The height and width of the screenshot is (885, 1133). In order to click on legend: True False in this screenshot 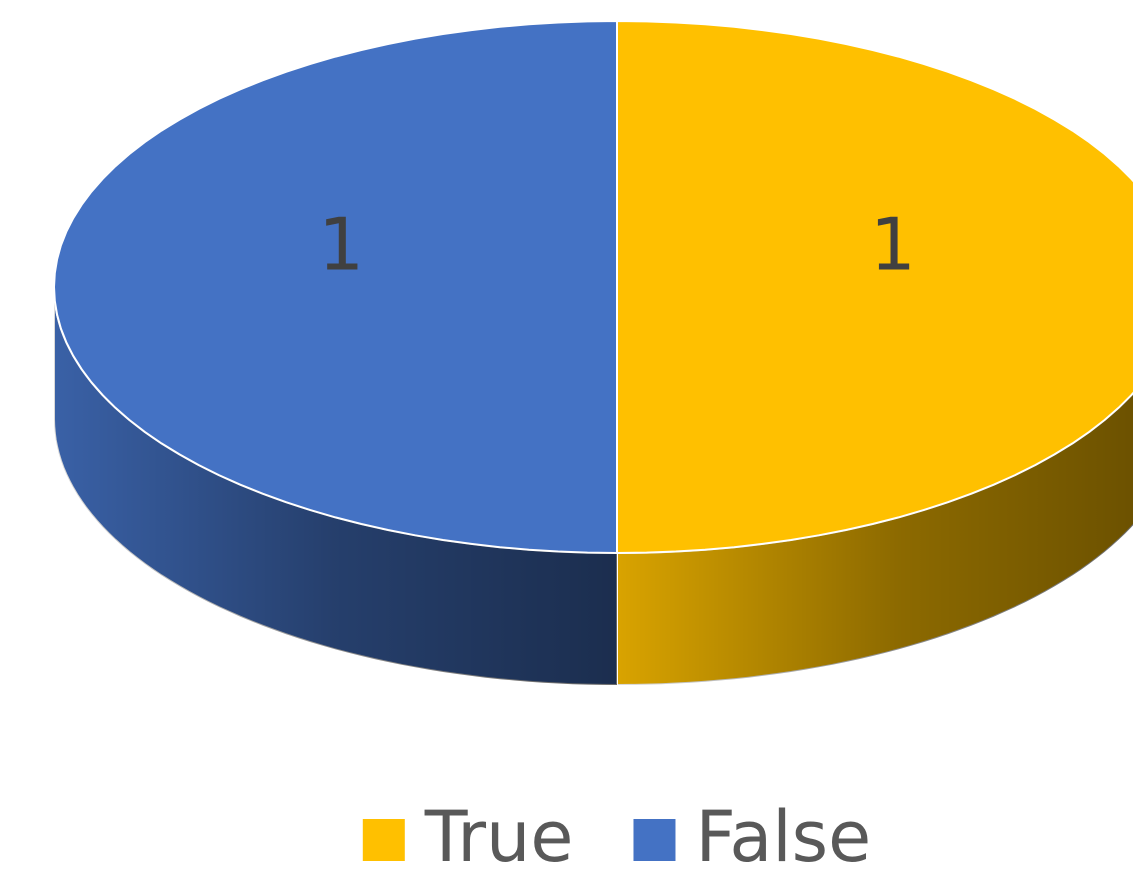, I will do `click(616, 837)`.